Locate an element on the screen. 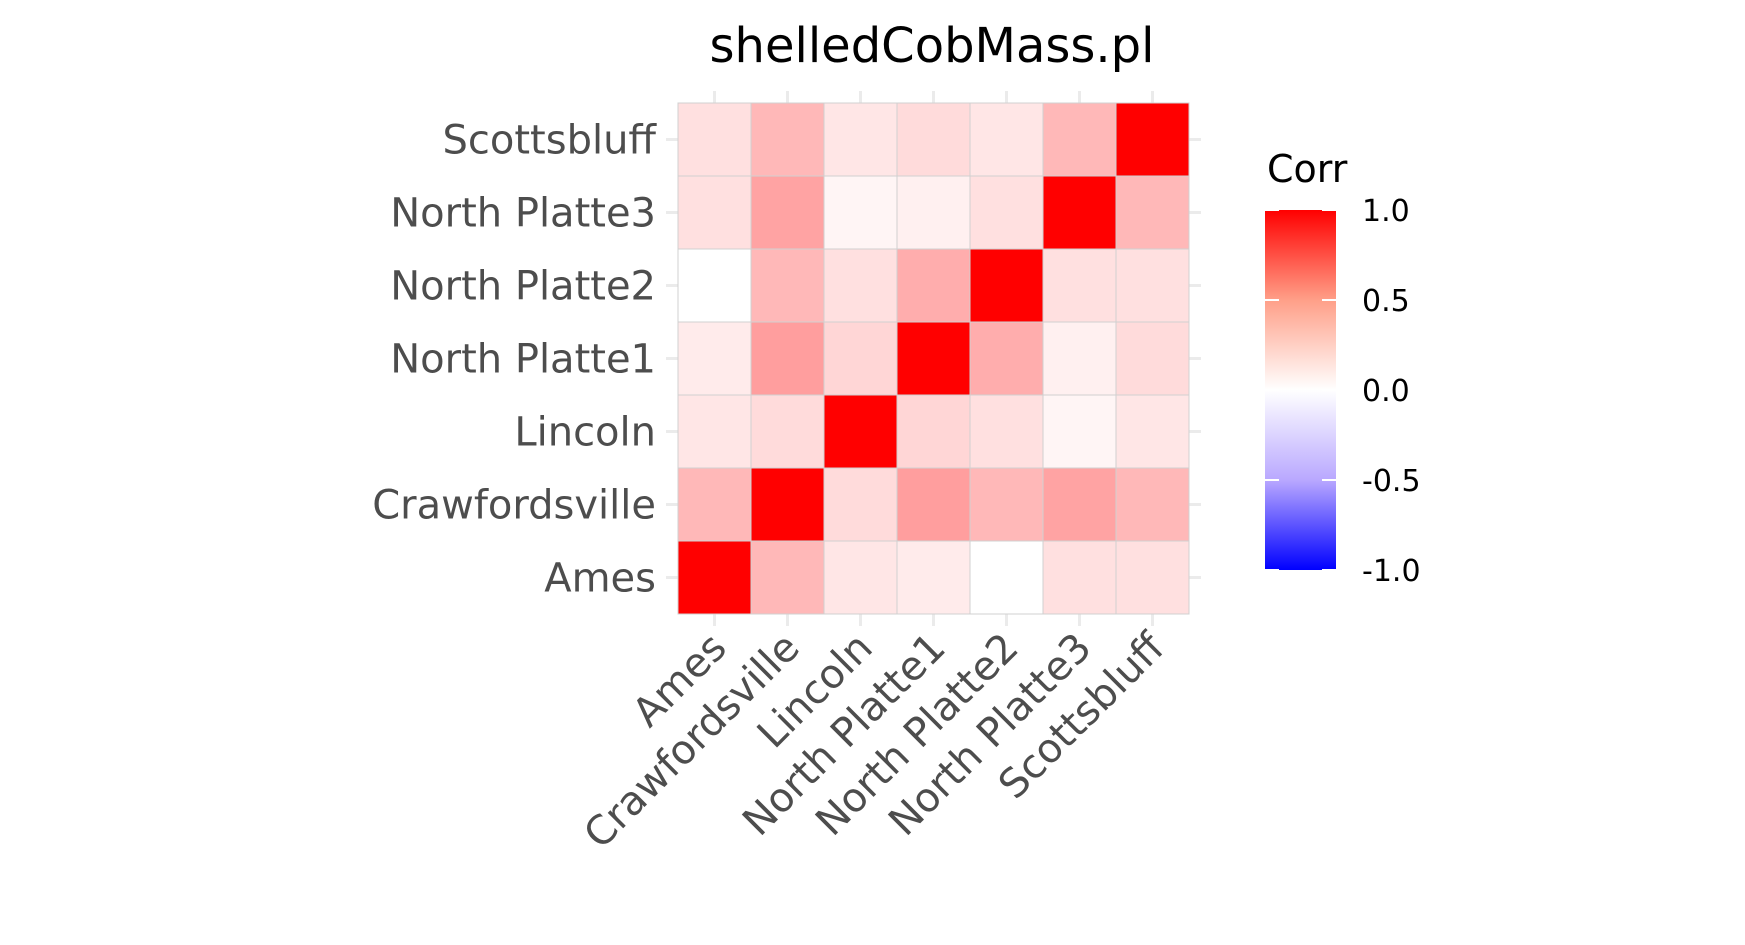 The width and height of the screenshot is (1745, 945). heatmap-cell-lincoln-north-platte1 is located at coordinates (860, 358).